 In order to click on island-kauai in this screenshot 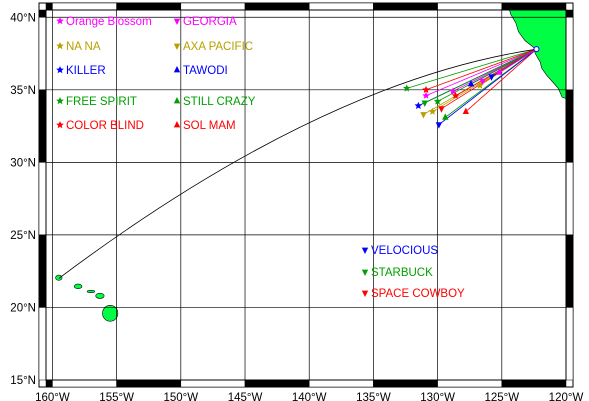, I will do `click(59, 277)`.